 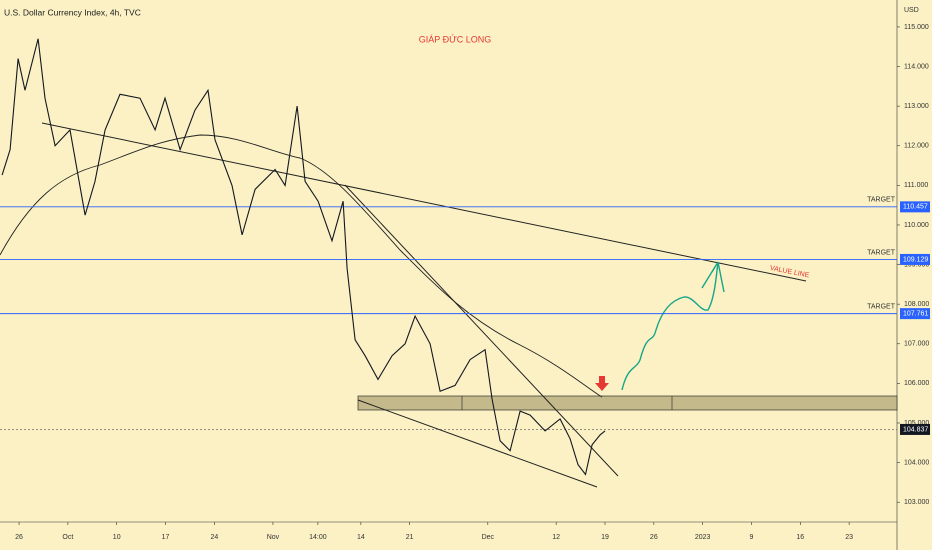 What do you see at coordinates (627, 403) in the screenshot?
I see `supply-zone` at bounding box center [627, 403].